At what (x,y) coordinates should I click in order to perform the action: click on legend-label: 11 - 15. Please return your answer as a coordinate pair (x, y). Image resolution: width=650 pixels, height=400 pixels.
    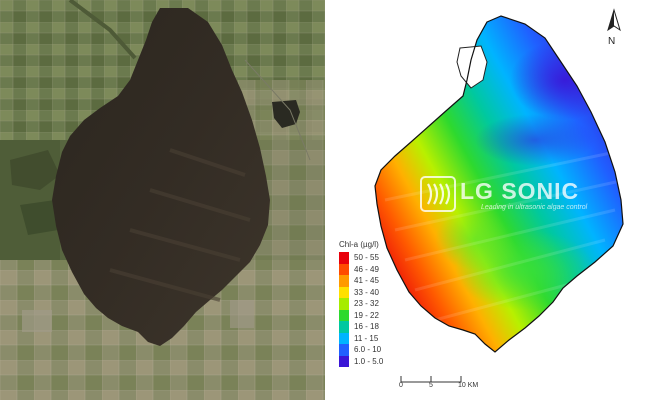
    Looking at the image, I should click on (366, 338).